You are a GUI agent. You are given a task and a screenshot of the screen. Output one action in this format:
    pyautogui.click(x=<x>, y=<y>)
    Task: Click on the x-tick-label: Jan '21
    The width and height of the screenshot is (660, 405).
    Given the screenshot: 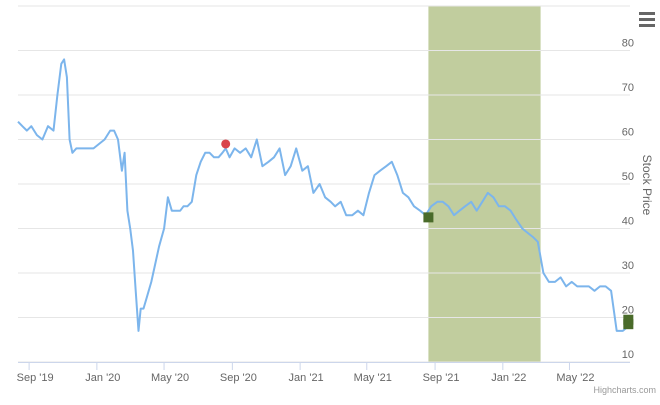 What is the action you would take?
    pyautogui.click(x=306, y=378)
    